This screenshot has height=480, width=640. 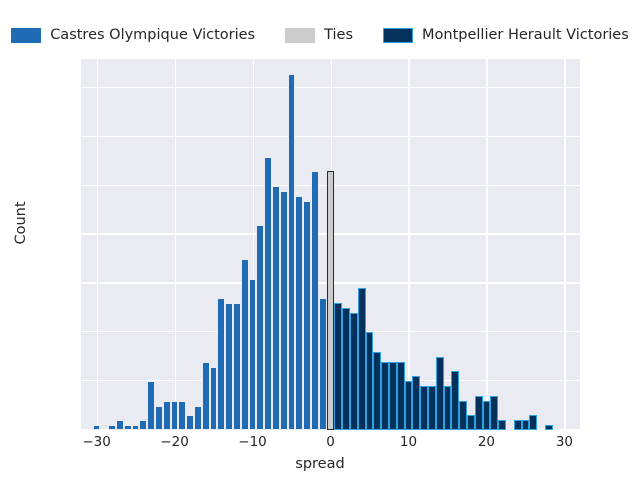 What do you see at coordinates (320, 464) in the screenshot?
I see `x-axis-label: spread` at bounding box center [320, 464].